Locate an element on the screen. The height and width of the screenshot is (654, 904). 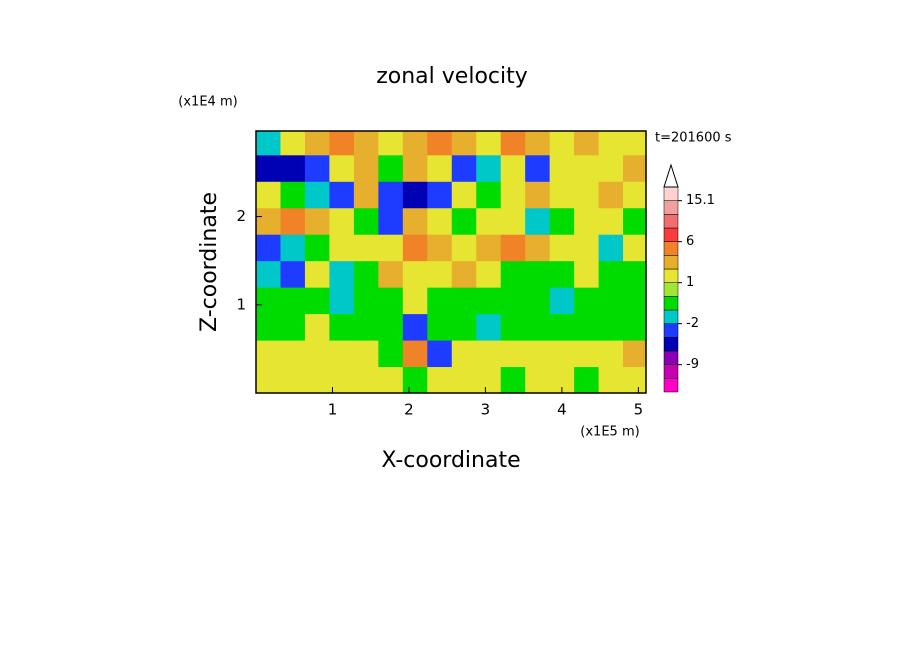
y-tick-label: 1 is located at coordinates (241, 304).